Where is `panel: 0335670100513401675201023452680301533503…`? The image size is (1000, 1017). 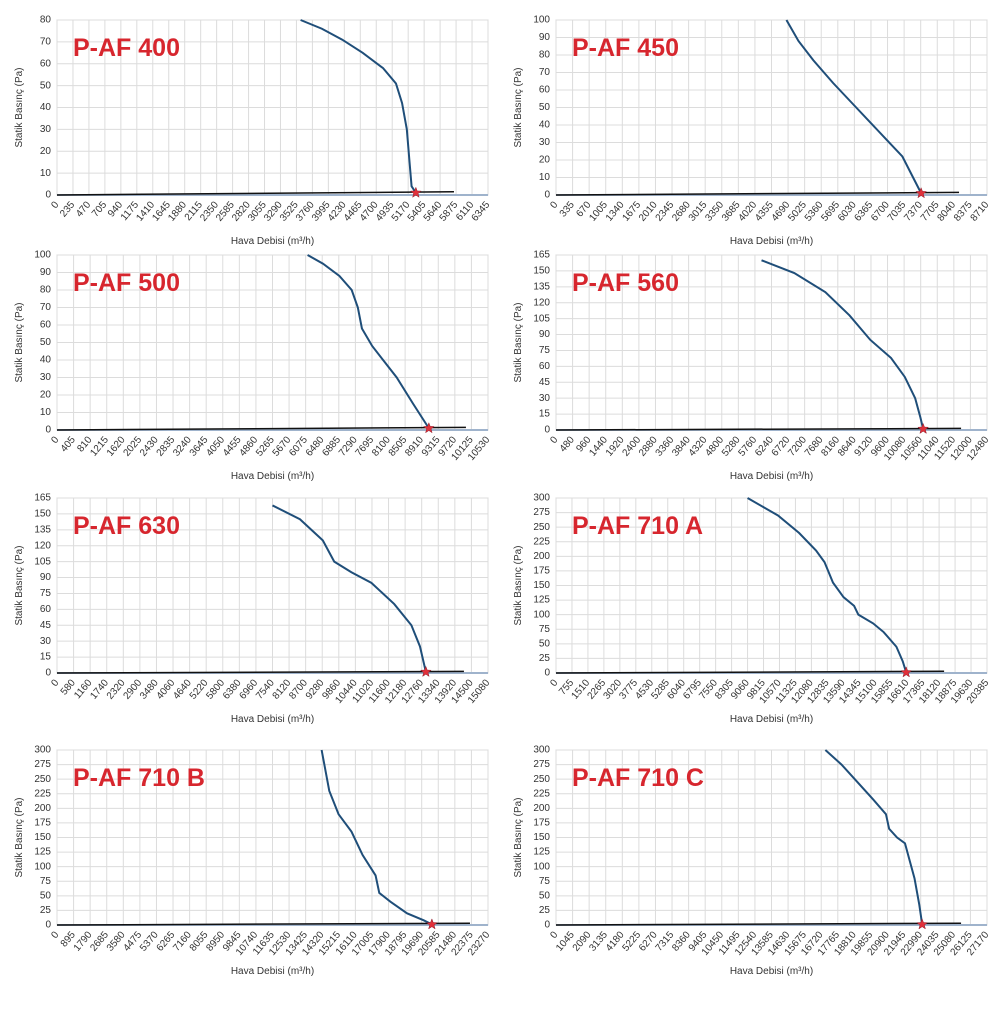
panel: 0335670100513401675201023452680301533503… is located at coordinates (752, 131).